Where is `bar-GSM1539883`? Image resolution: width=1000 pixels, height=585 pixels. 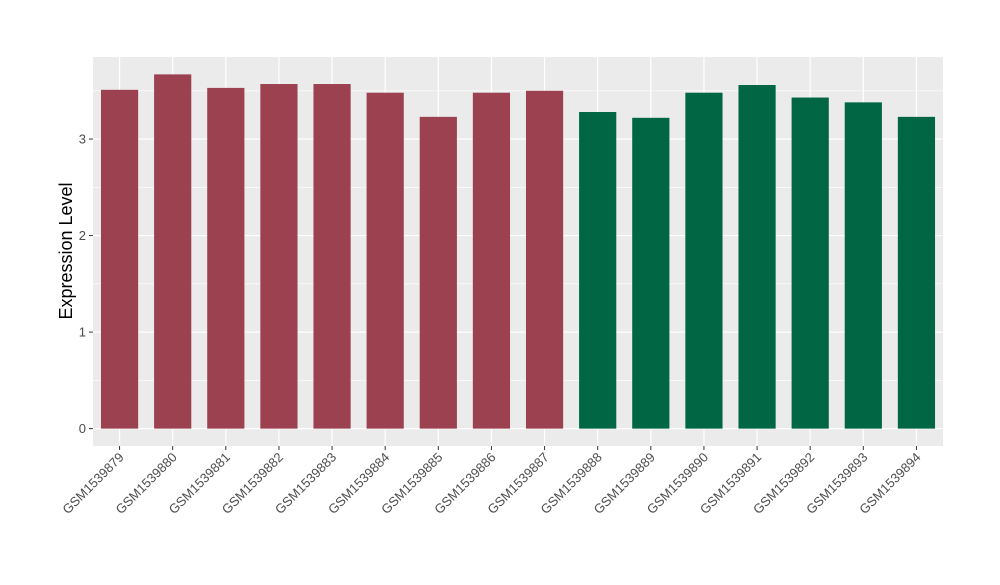 bar-GSM1539883 is located at coordinates (332, 256).